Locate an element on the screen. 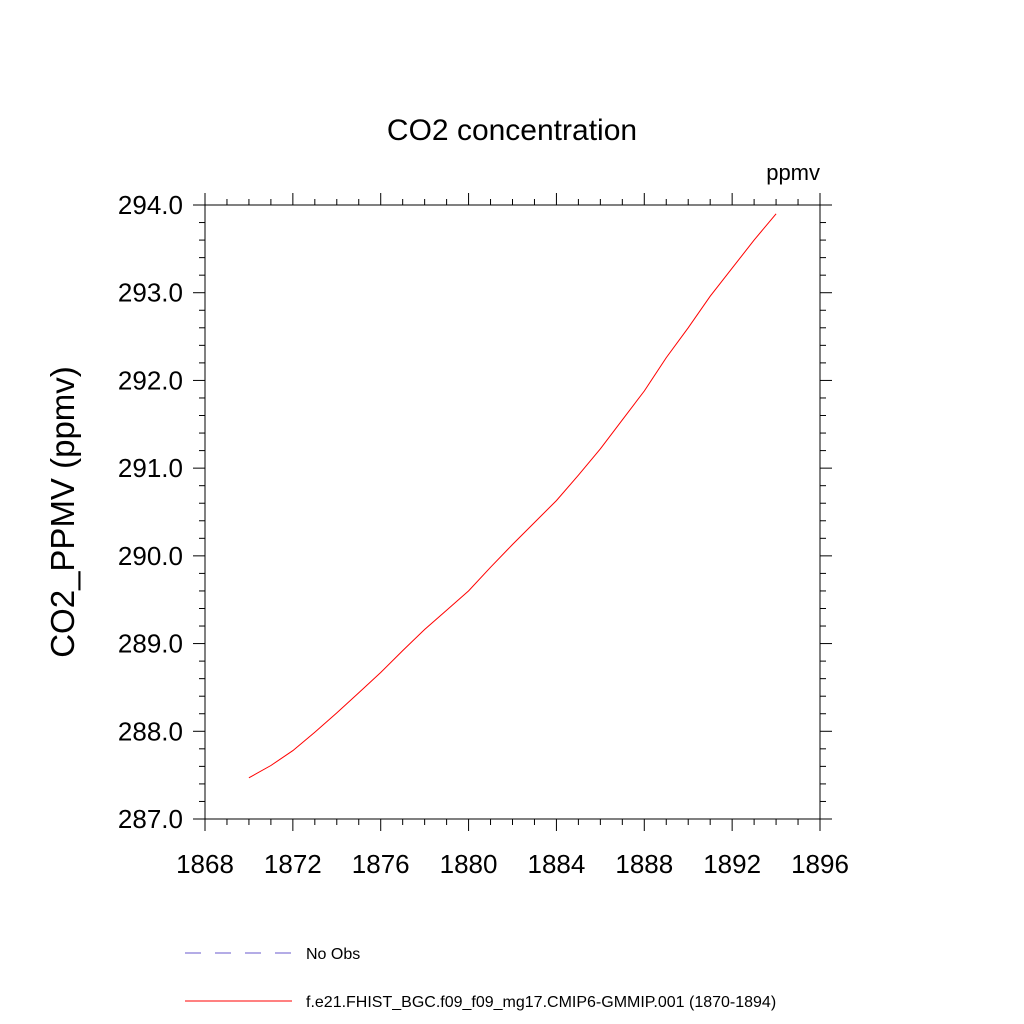 The height and width of the screenshot is (1024, 1024). y-tick-label: 291.0 is located at coordinates (150, 468).